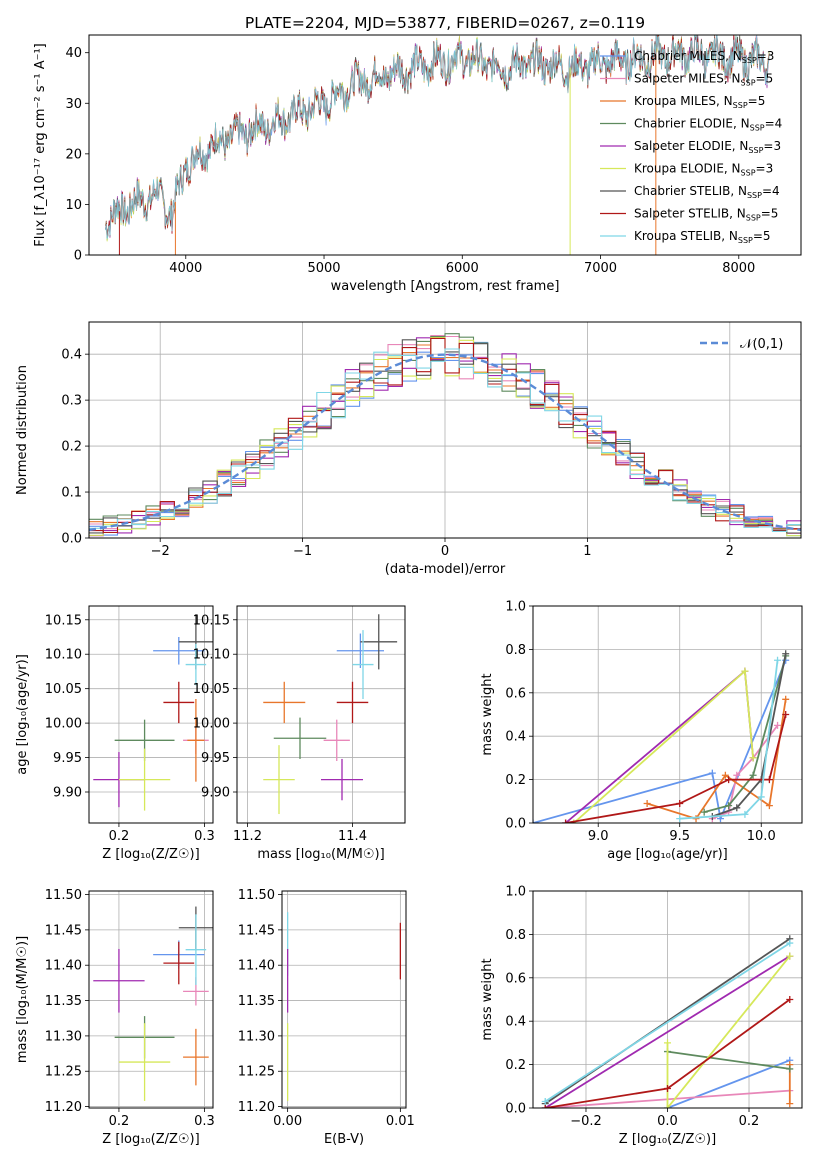  What do you see at coordinates (462, 268) in the screenshot?
I see `x-tick-label: 6000` at bounding box center [462, 268].